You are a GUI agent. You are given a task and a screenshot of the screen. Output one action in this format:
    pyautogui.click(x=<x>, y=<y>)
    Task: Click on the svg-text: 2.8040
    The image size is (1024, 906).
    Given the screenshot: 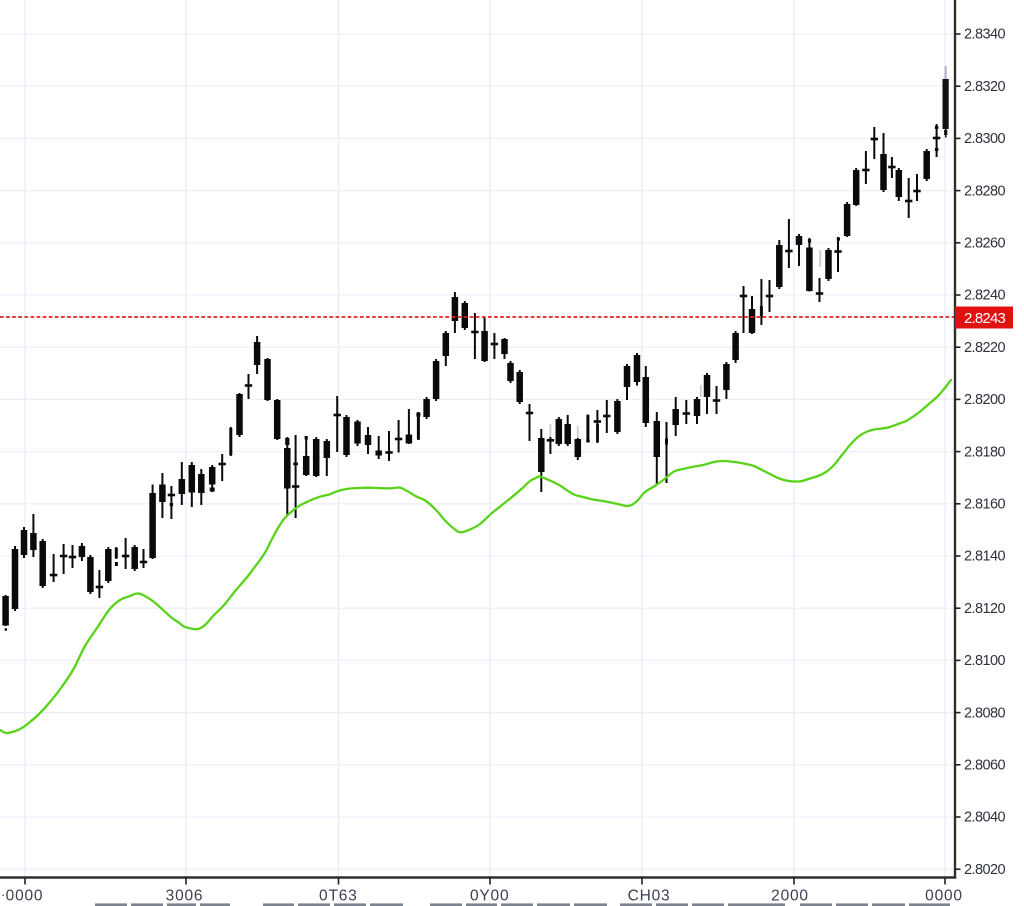 What is the action you would take?
    pyautogui.click(x=985, y=818)
    